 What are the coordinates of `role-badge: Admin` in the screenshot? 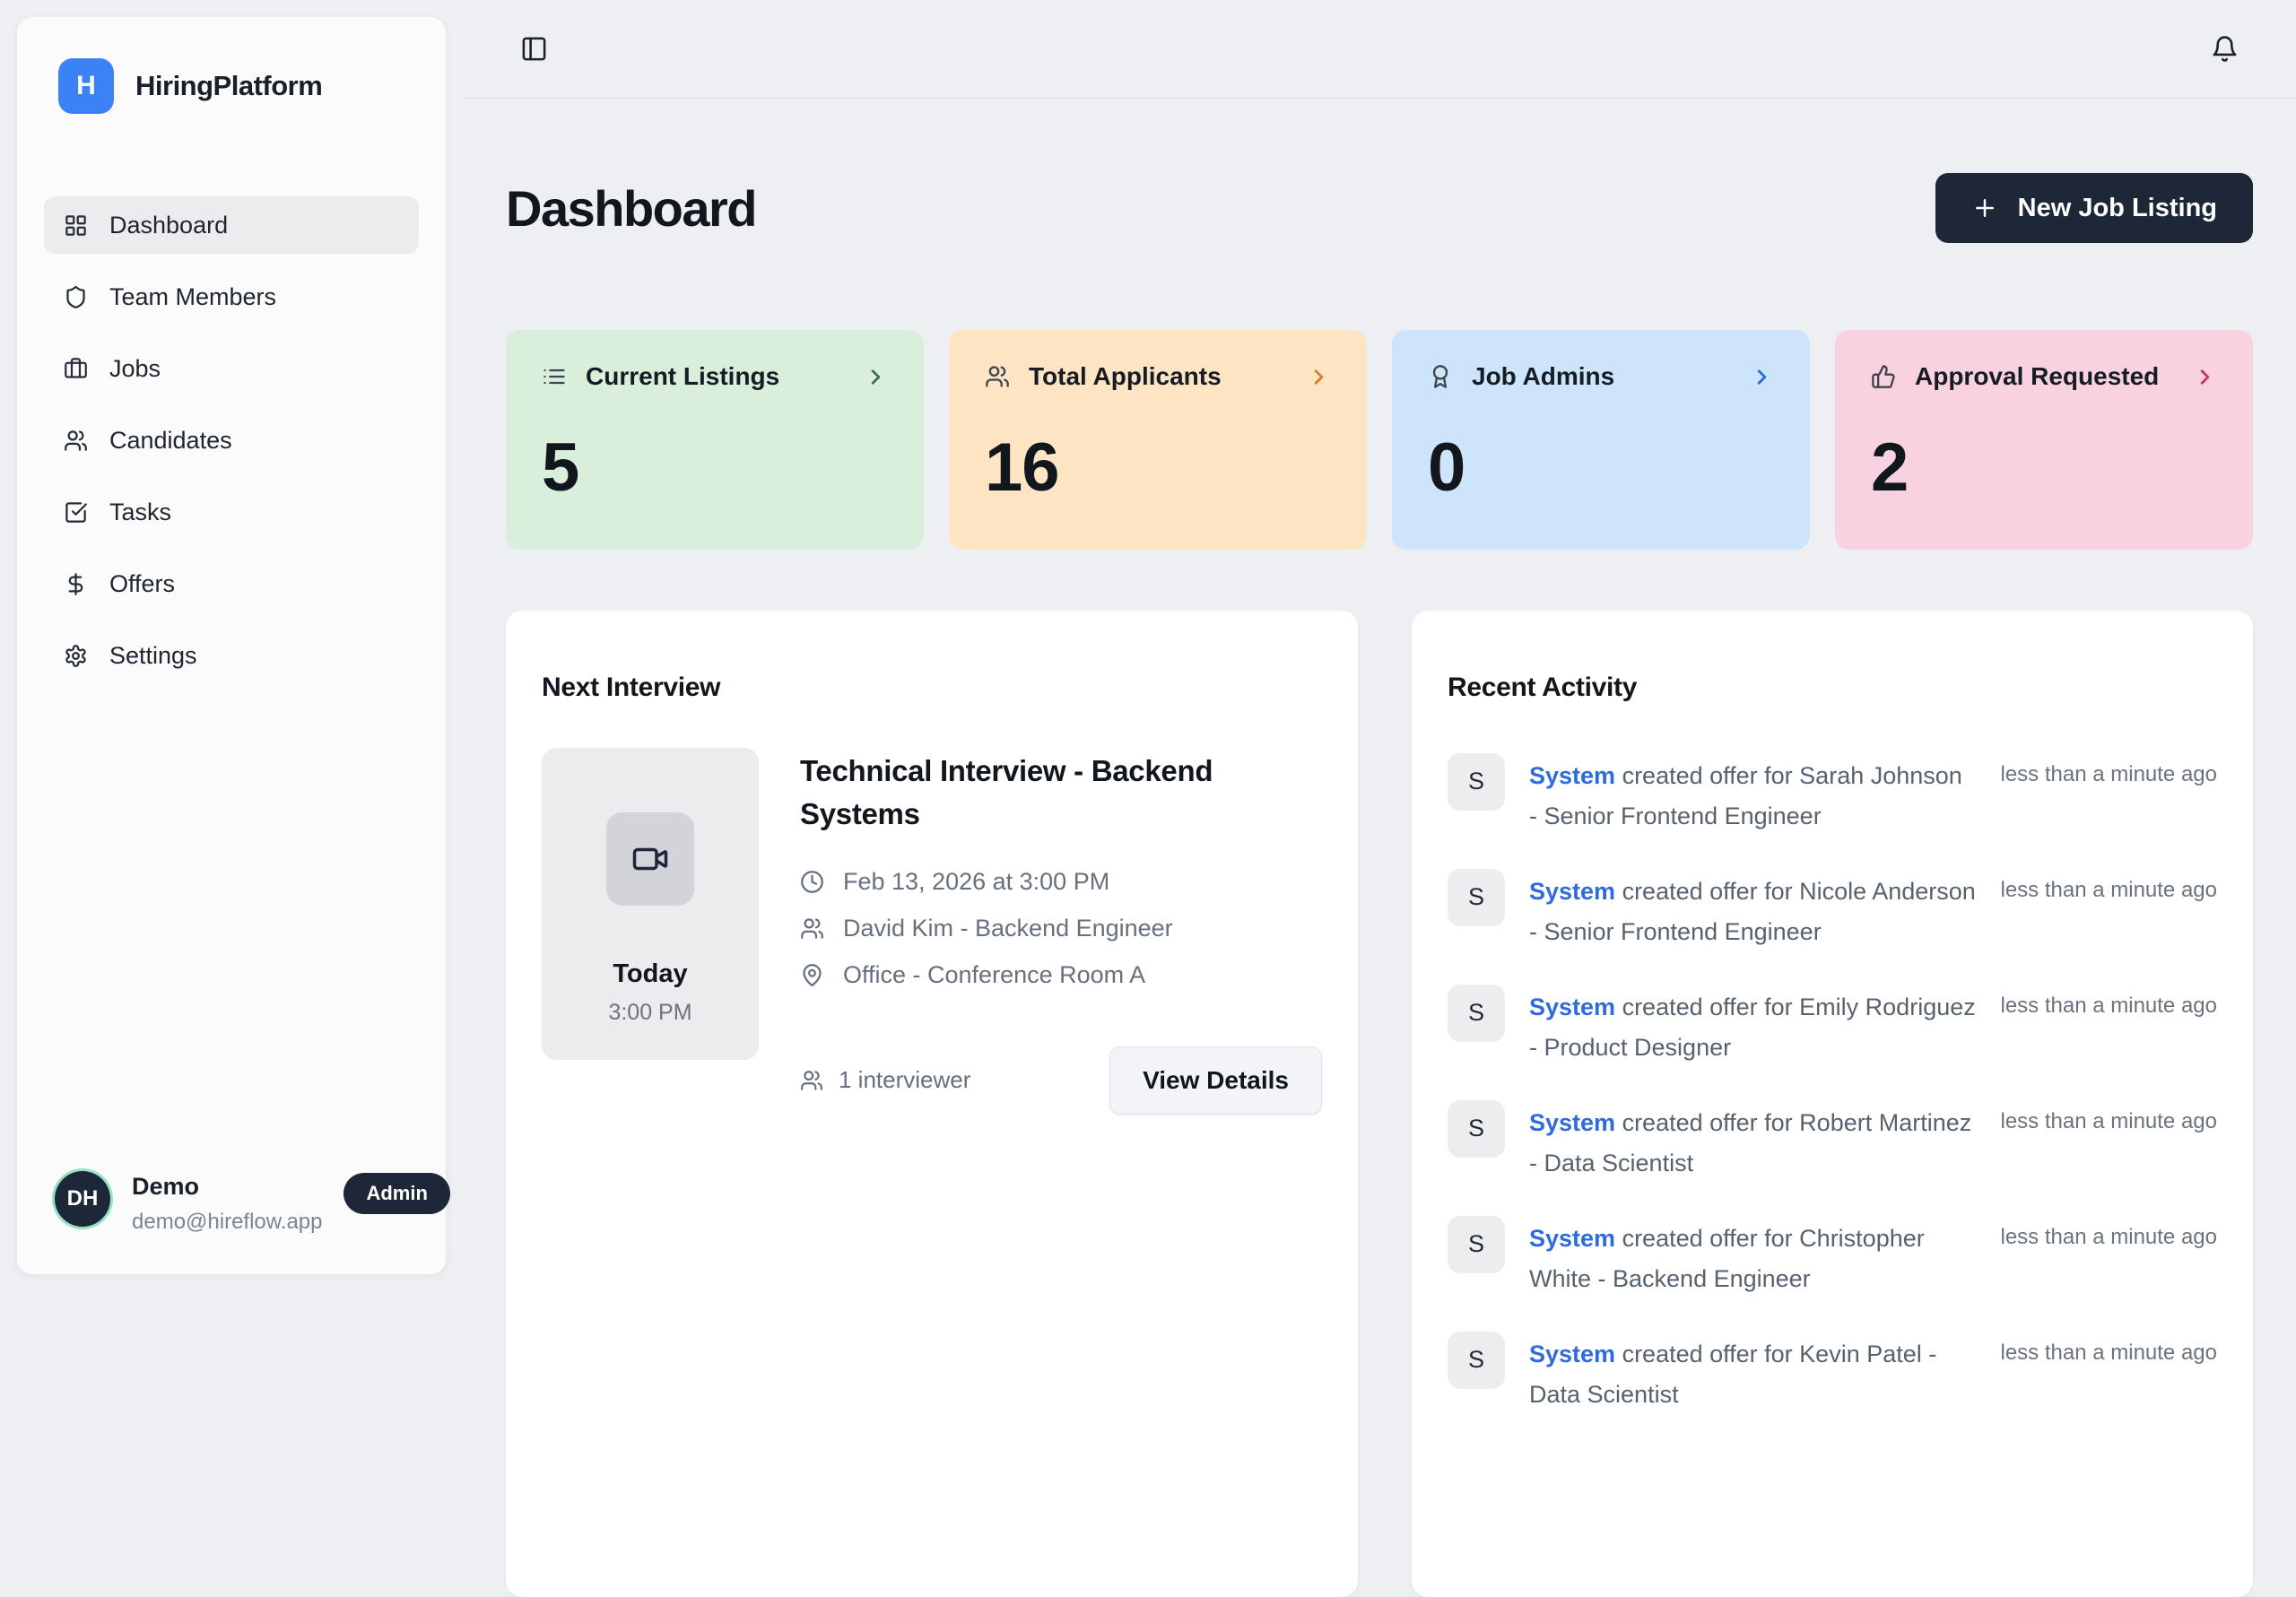 It's located at (397, 1193).